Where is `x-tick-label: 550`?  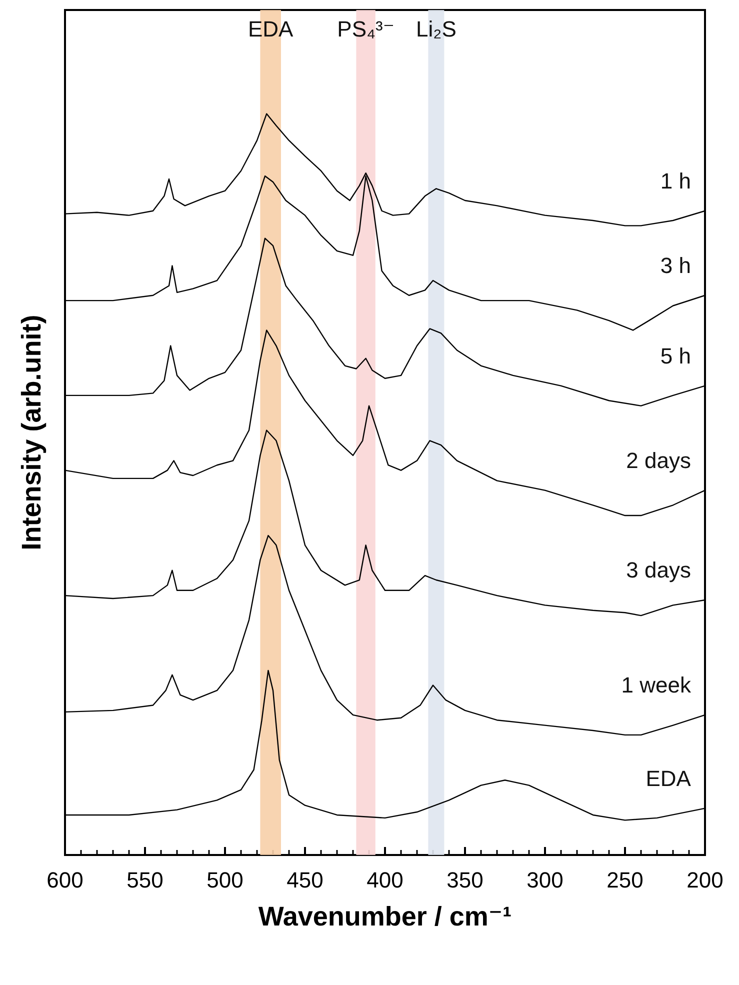
x-tick-label: 550 is located at coordinates (145, 880).